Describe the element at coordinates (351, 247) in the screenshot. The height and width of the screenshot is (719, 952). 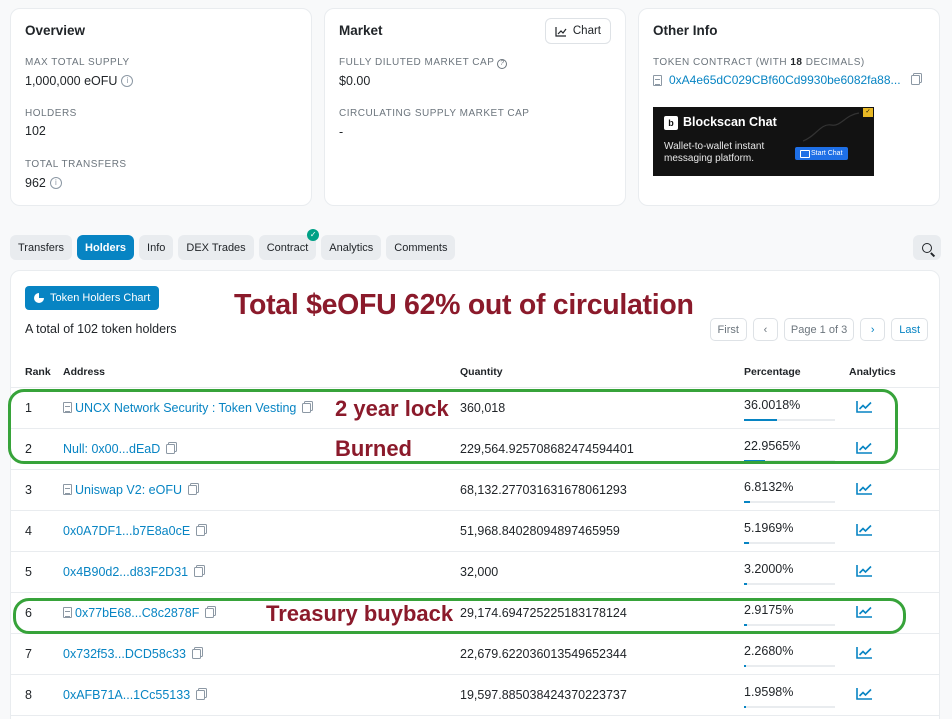
I see `tab-analytics: Analytics` at that location.